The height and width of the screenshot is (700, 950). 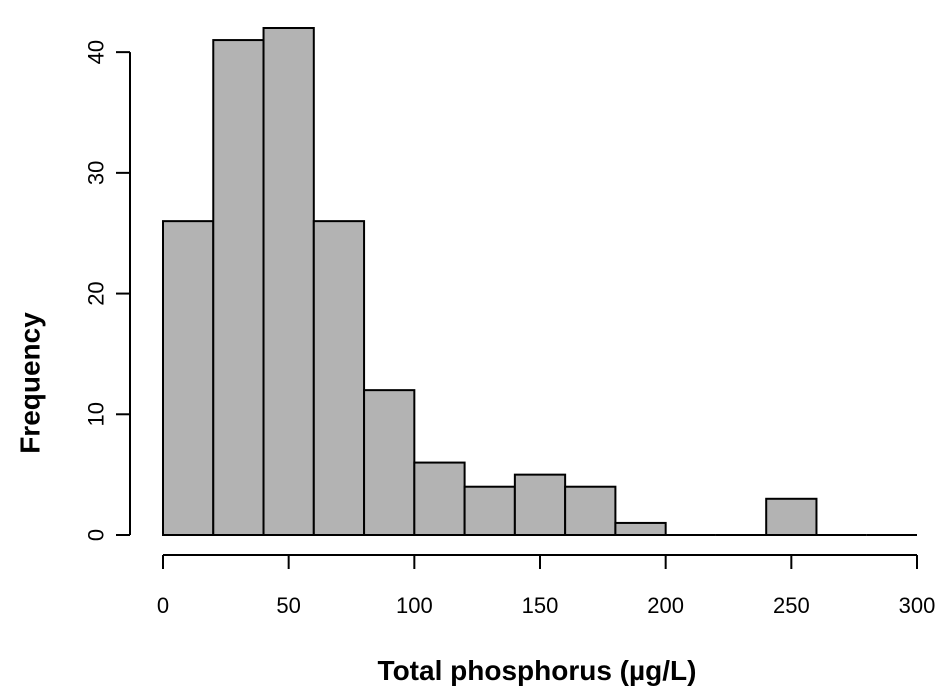 What do you see at coordinates (30, 383) in the screenshot?
I see `y-axis-title: Frequency` at bounding box center [30, 383].